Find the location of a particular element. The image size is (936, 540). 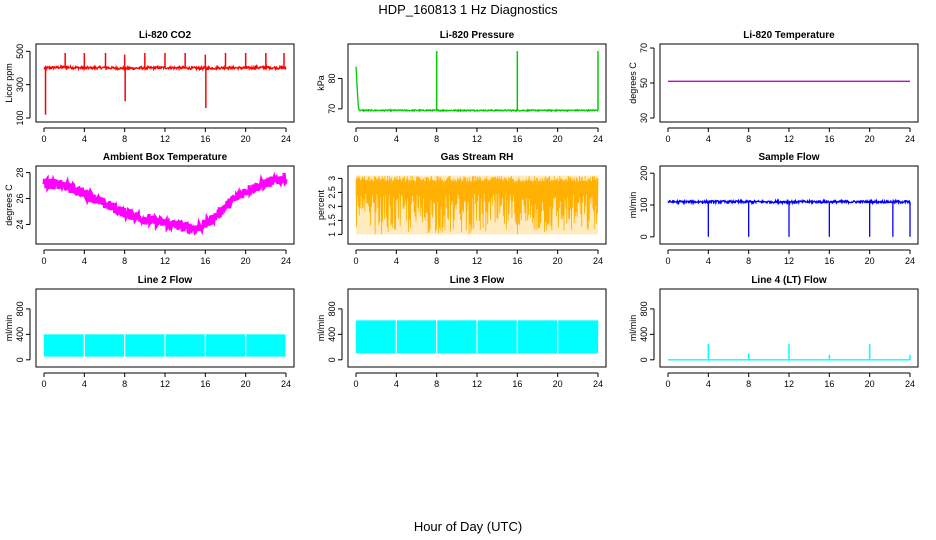

y-tick-label: 26 is located at coordinates (20, 199).